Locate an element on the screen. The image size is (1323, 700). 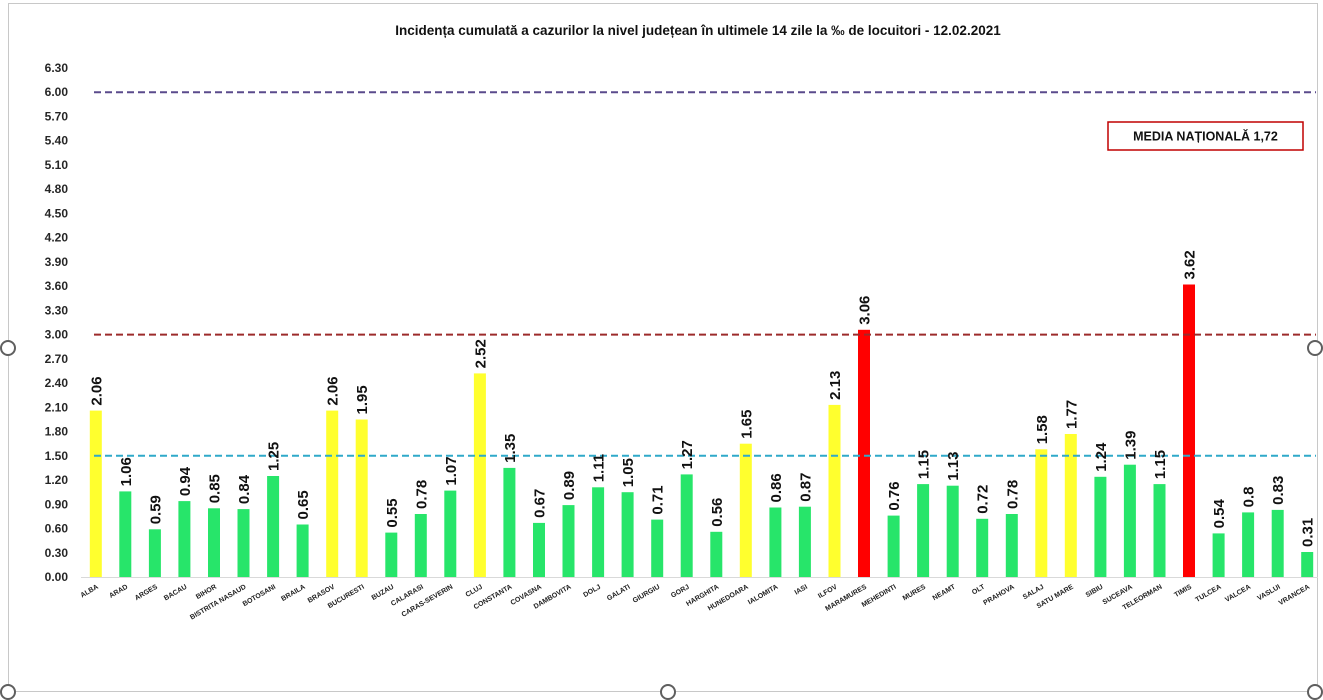
y-tick-label: 5.40 is located at coordinates (57, 141).